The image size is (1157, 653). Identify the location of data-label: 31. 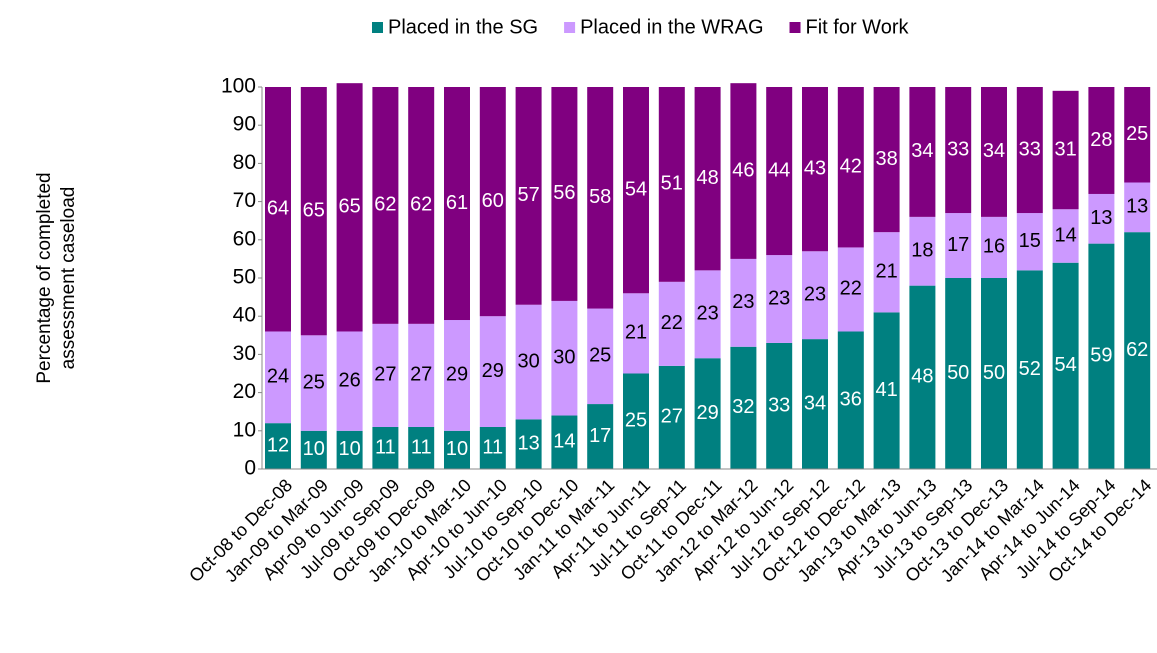
(1065, 149).